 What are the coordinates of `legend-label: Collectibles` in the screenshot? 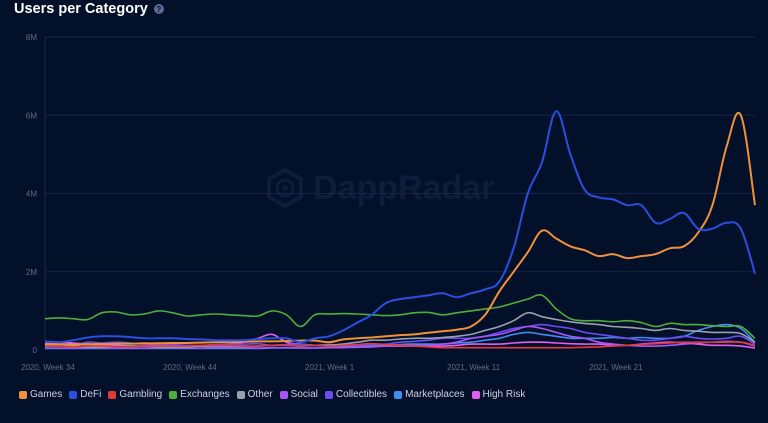 It's located at (361, 394).